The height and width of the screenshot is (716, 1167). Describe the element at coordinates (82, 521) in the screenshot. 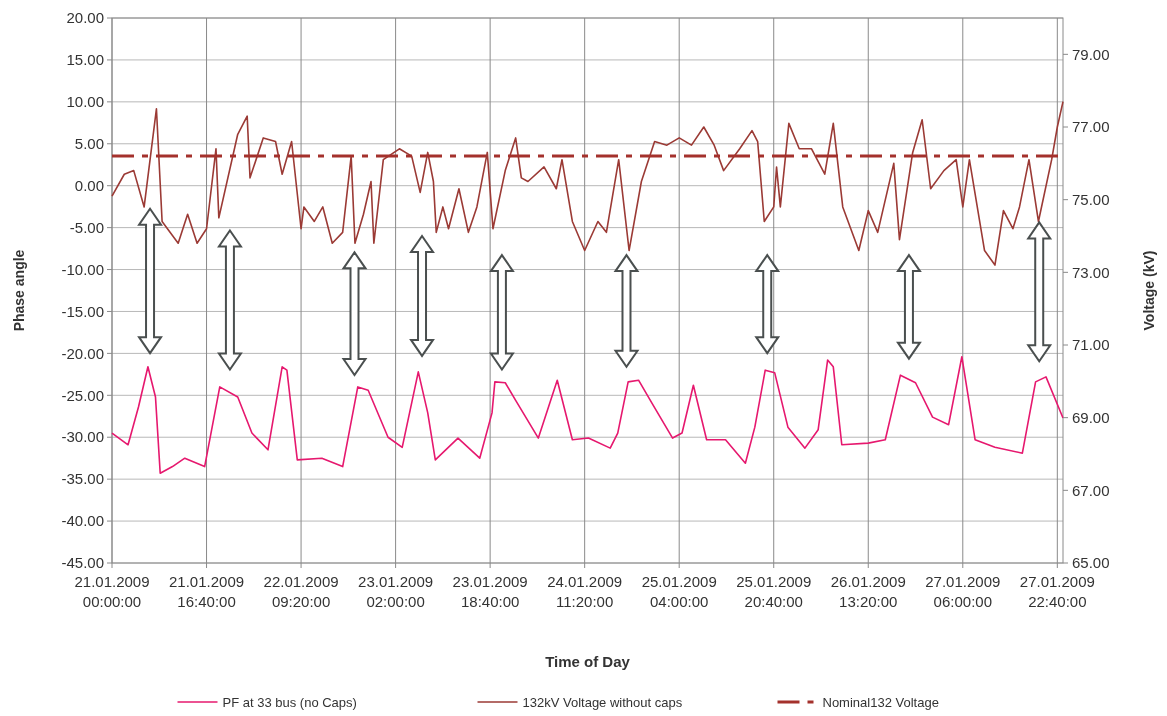

I see `y-tick-label: -40.00` at that location.